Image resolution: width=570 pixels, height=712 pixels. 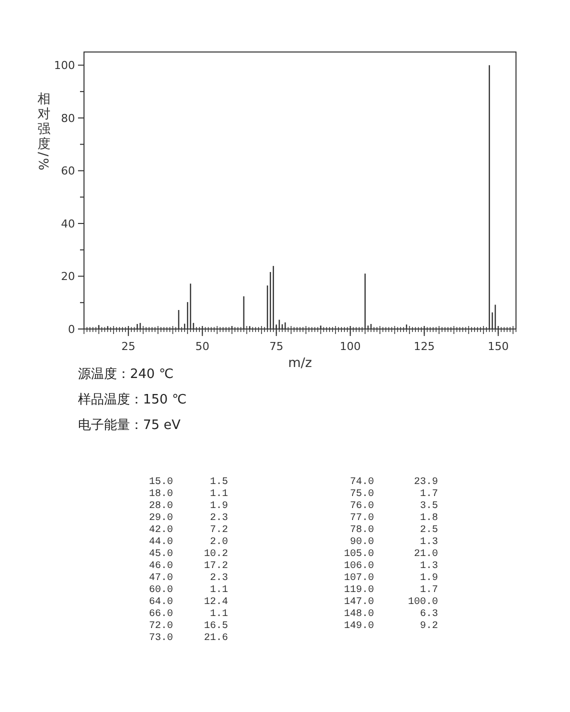 What do you see at coordinates (160, 482) in the screenshot?
I see `table-cell: 15.0` at bounding box center [160, 482].